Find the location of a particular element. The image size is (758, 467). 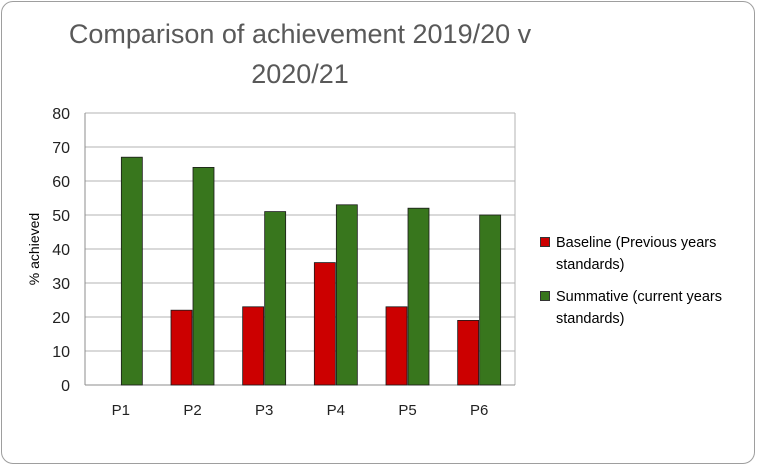

y-tick-label: 0 is located at coordinates (65, 386).